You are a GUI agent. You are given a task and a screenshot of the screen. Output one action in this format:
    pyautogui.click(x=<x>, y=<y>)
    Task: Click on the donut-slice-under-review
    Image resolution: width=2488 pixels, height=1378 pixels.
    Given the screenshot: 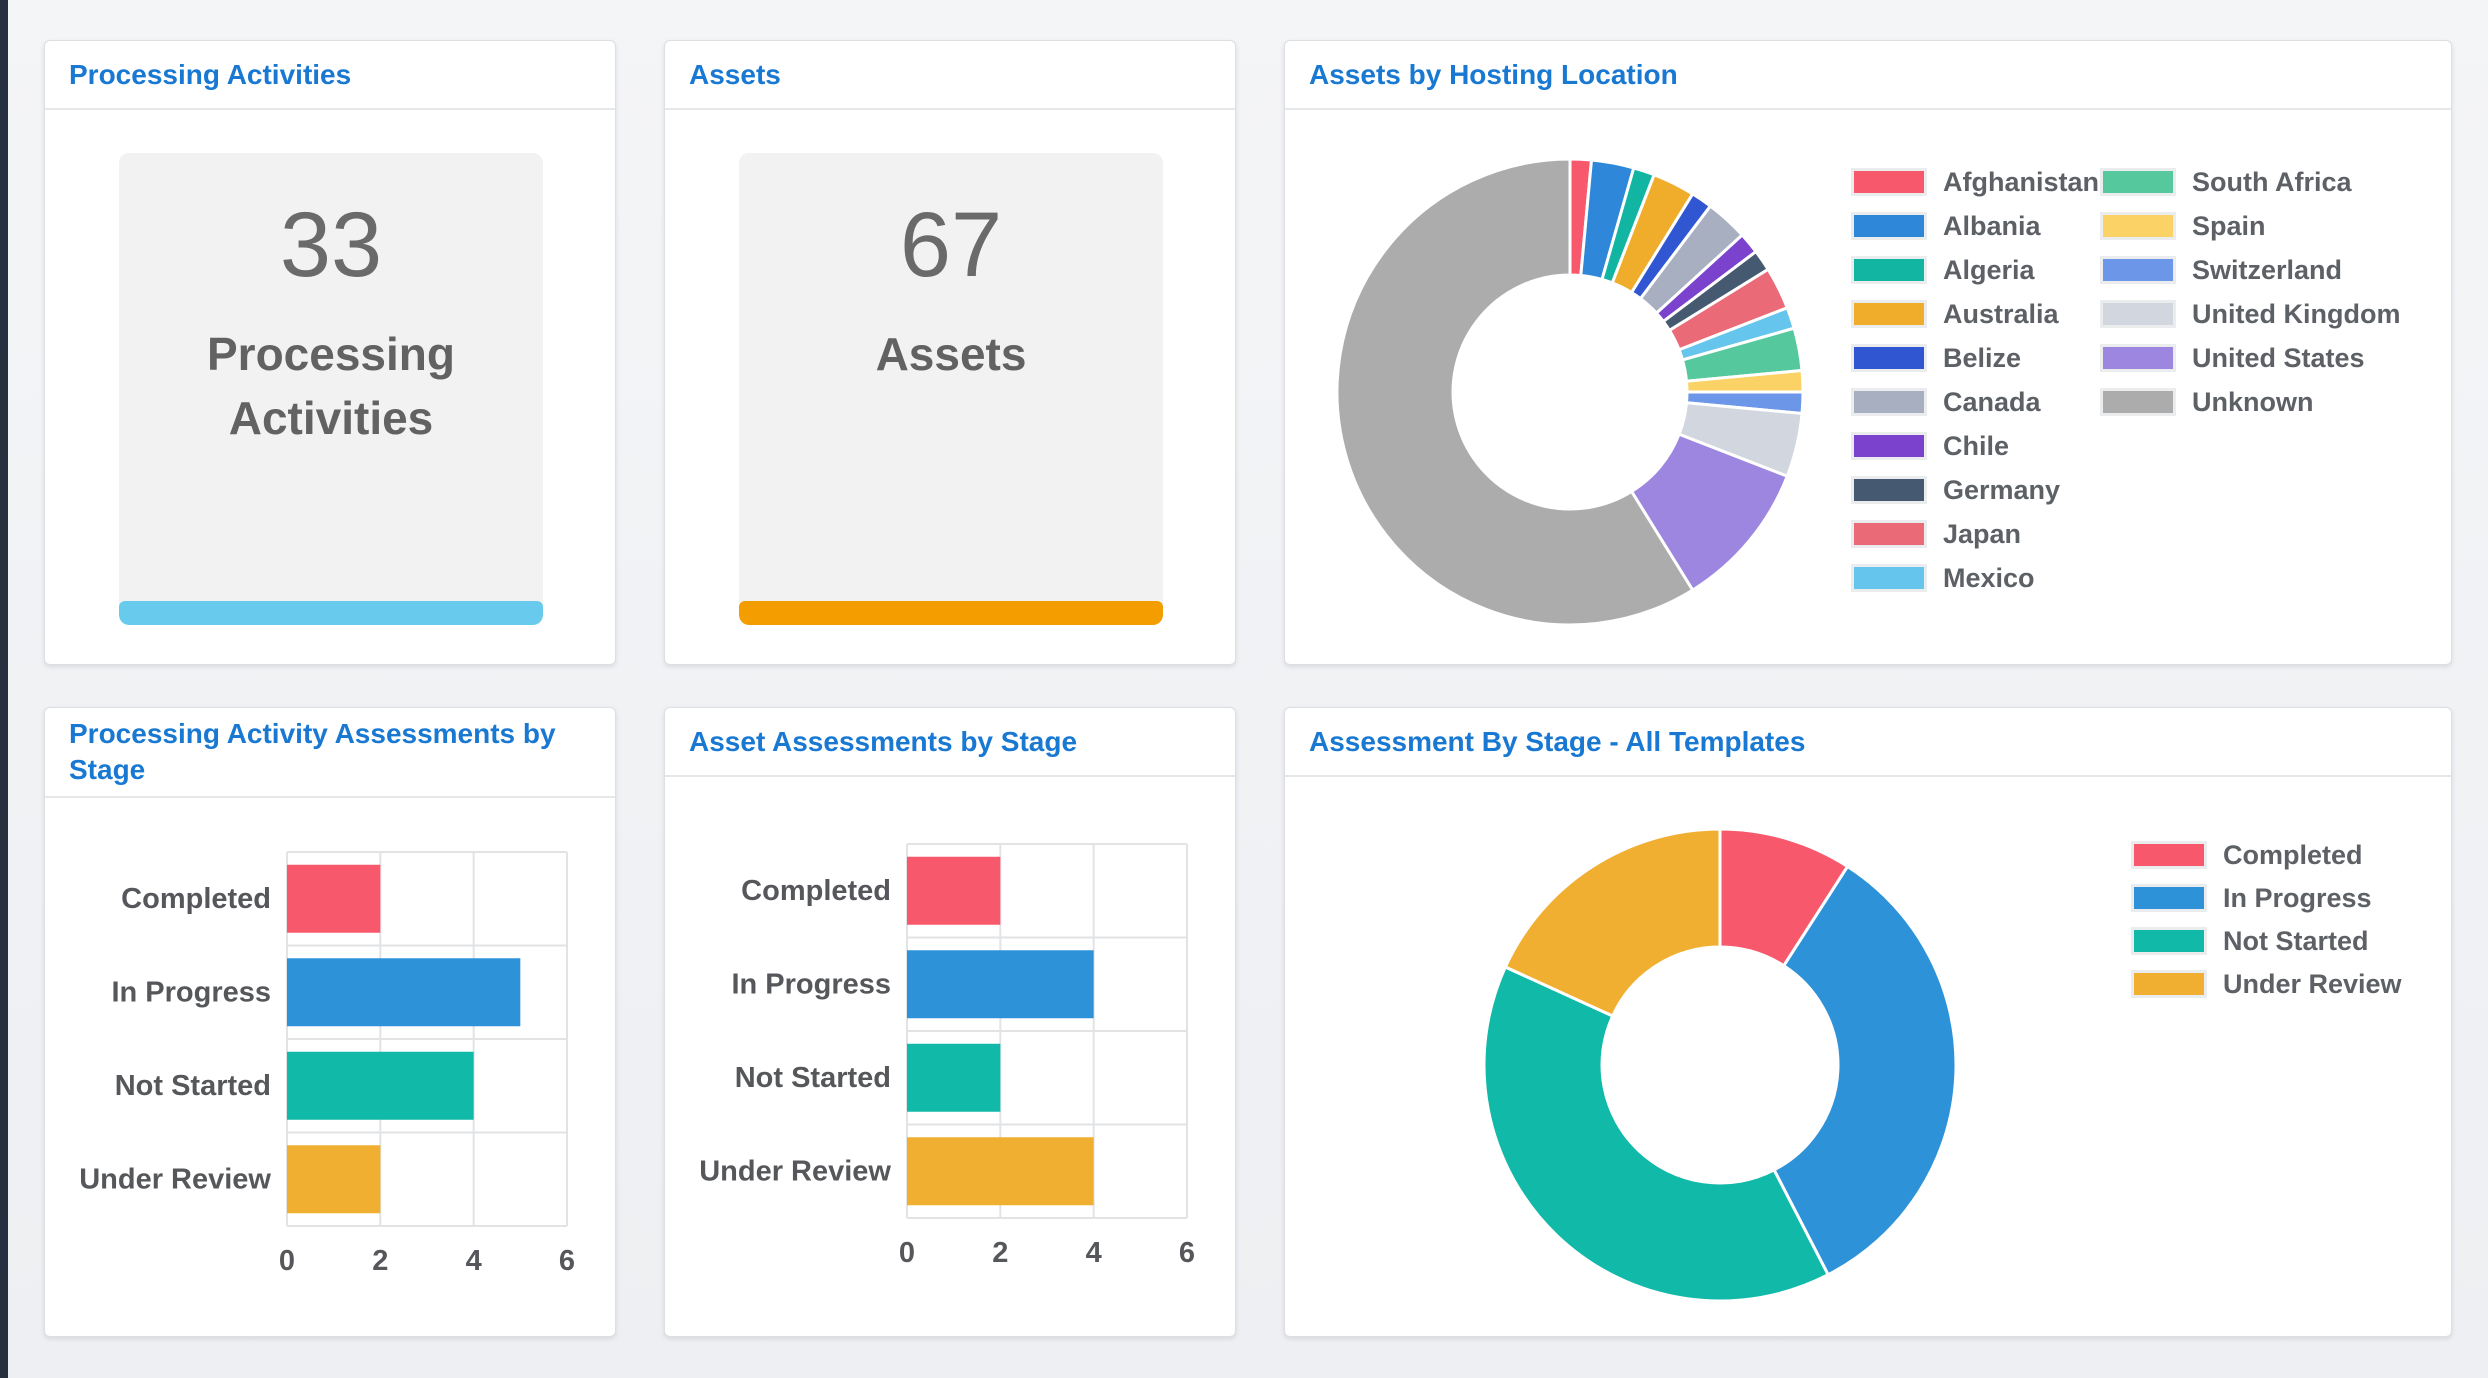 What is the action you would take?
    pyautogui.click(x=1612, y=922)
    